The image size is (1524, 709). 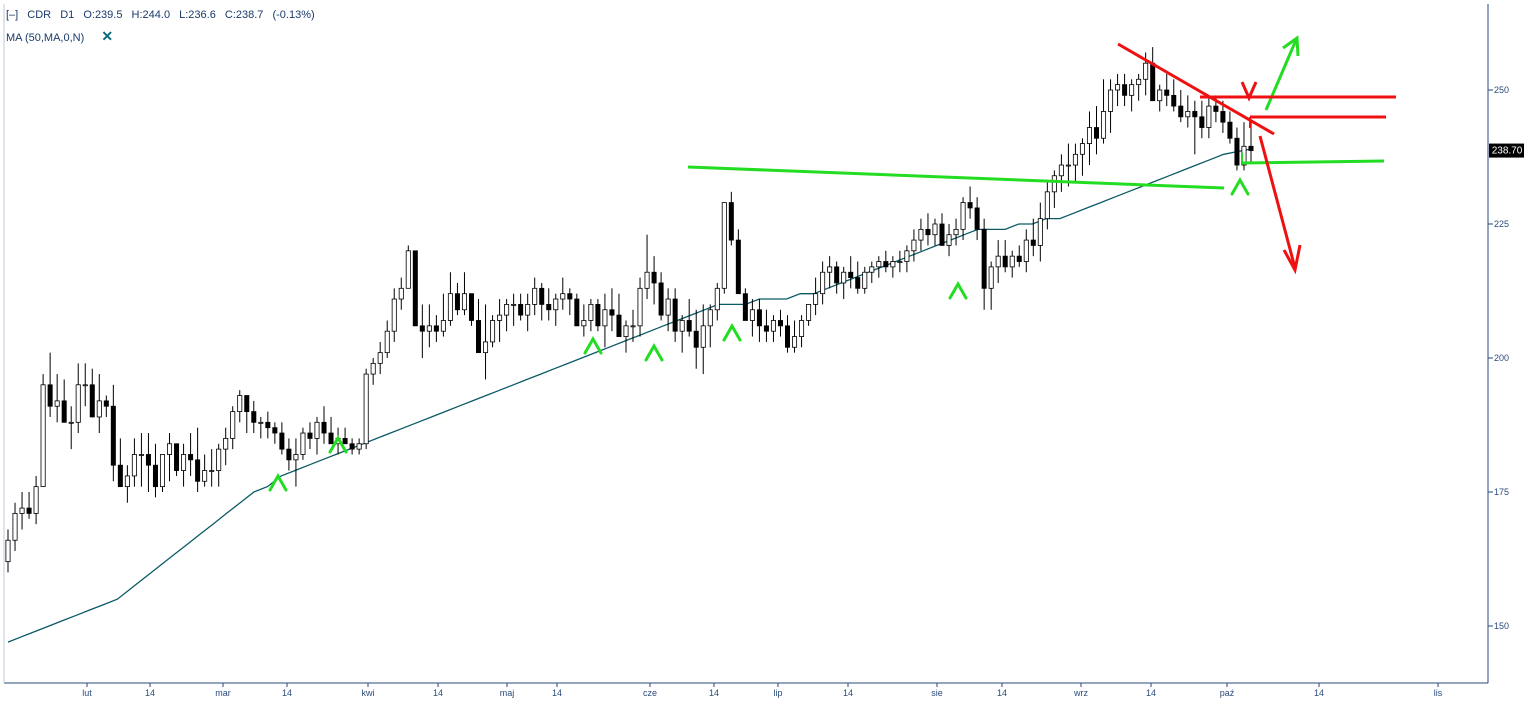 What do you see at coordinates (937, 693) in the screenshot?
I see `x-tick-label: sie` at bounding box center [937, 693].